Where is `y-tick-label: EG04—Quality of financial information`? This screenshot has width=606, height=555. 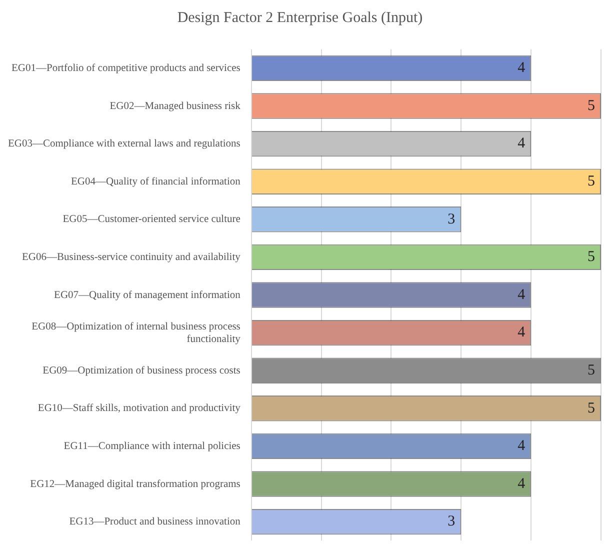
y-tick-label: EG04—Quality of financial information is located at coordinates (156, 182).